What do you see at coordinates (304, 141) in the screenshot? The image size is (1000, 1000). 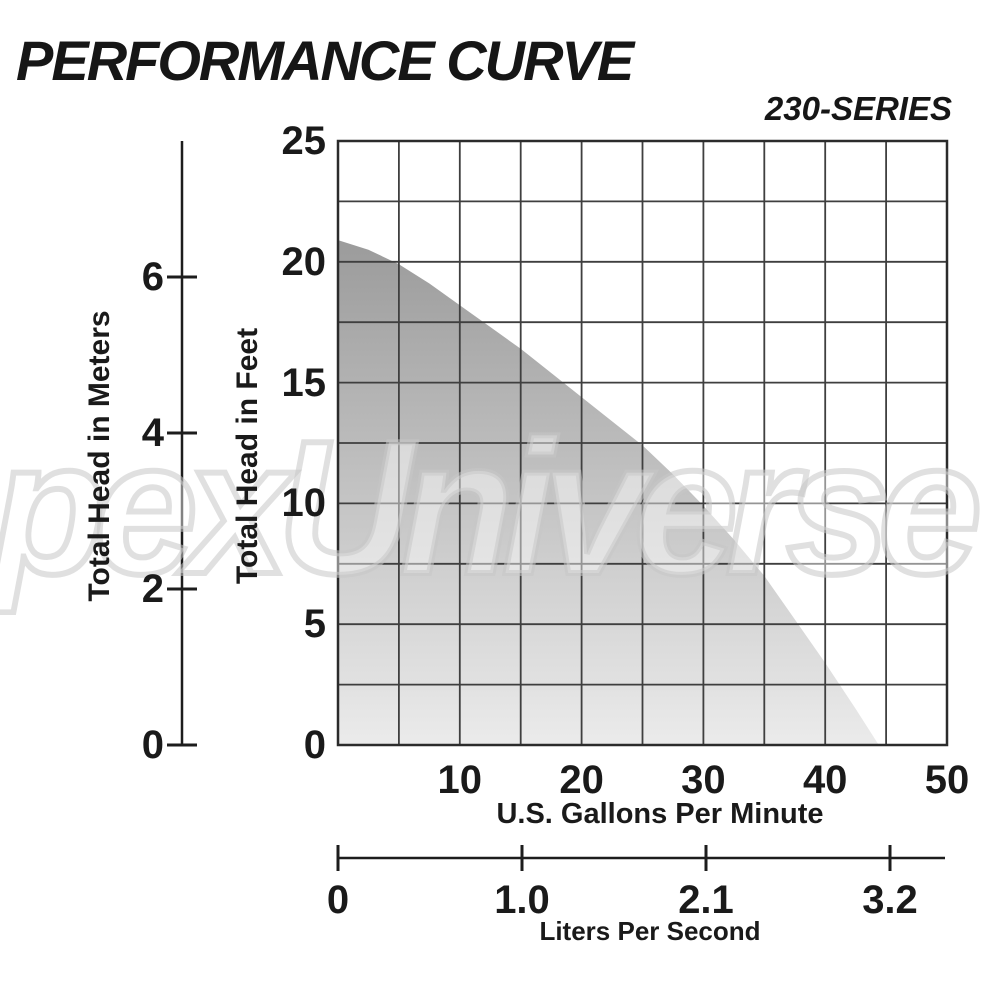 I see `feet-tick-label: 25` at bounding box center [304, 141].